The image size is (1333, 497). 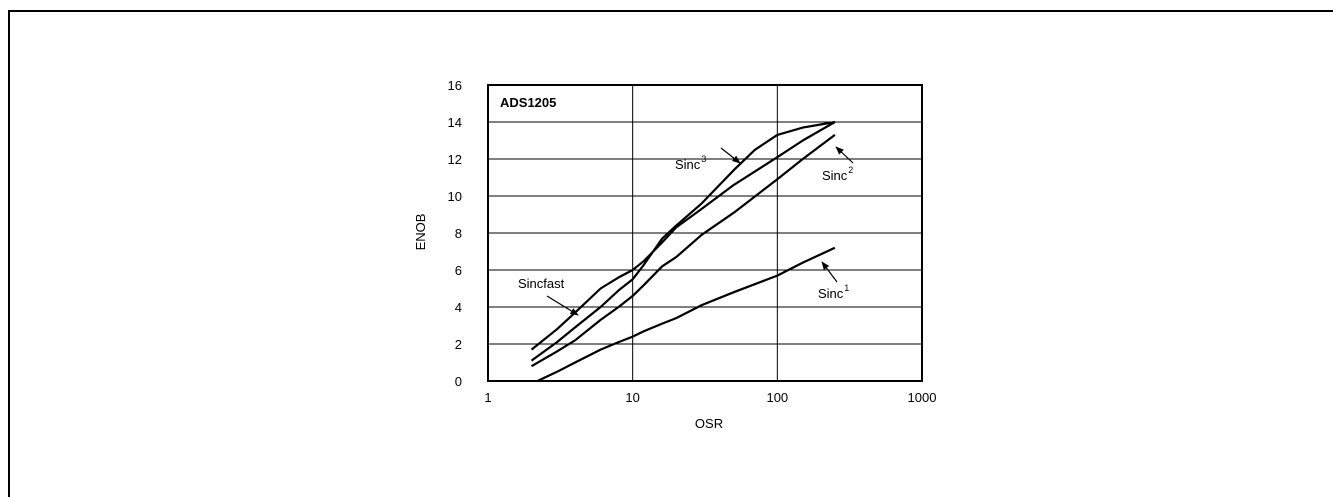 I want to click on series-label: Sinc1, so click(x=833, y=292).